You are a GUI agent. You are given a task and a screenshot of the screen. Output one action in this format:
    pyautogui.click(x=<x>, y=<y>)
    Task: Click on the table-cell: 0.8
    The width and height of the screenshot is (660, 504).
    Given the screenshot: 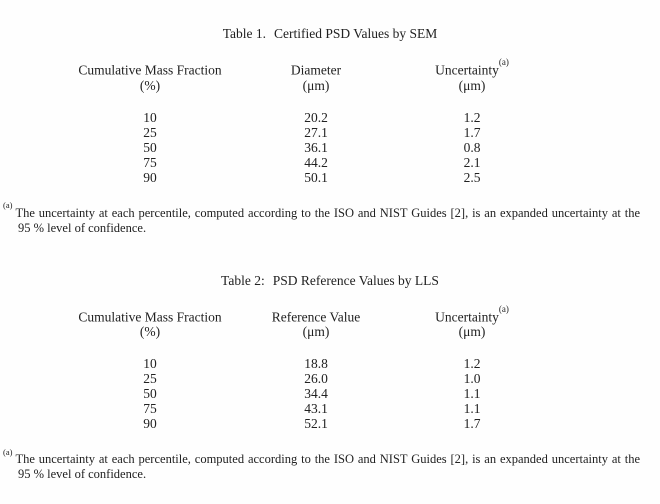 What is the action you would take?
    pyautogui.click(x=472, y=147)
    